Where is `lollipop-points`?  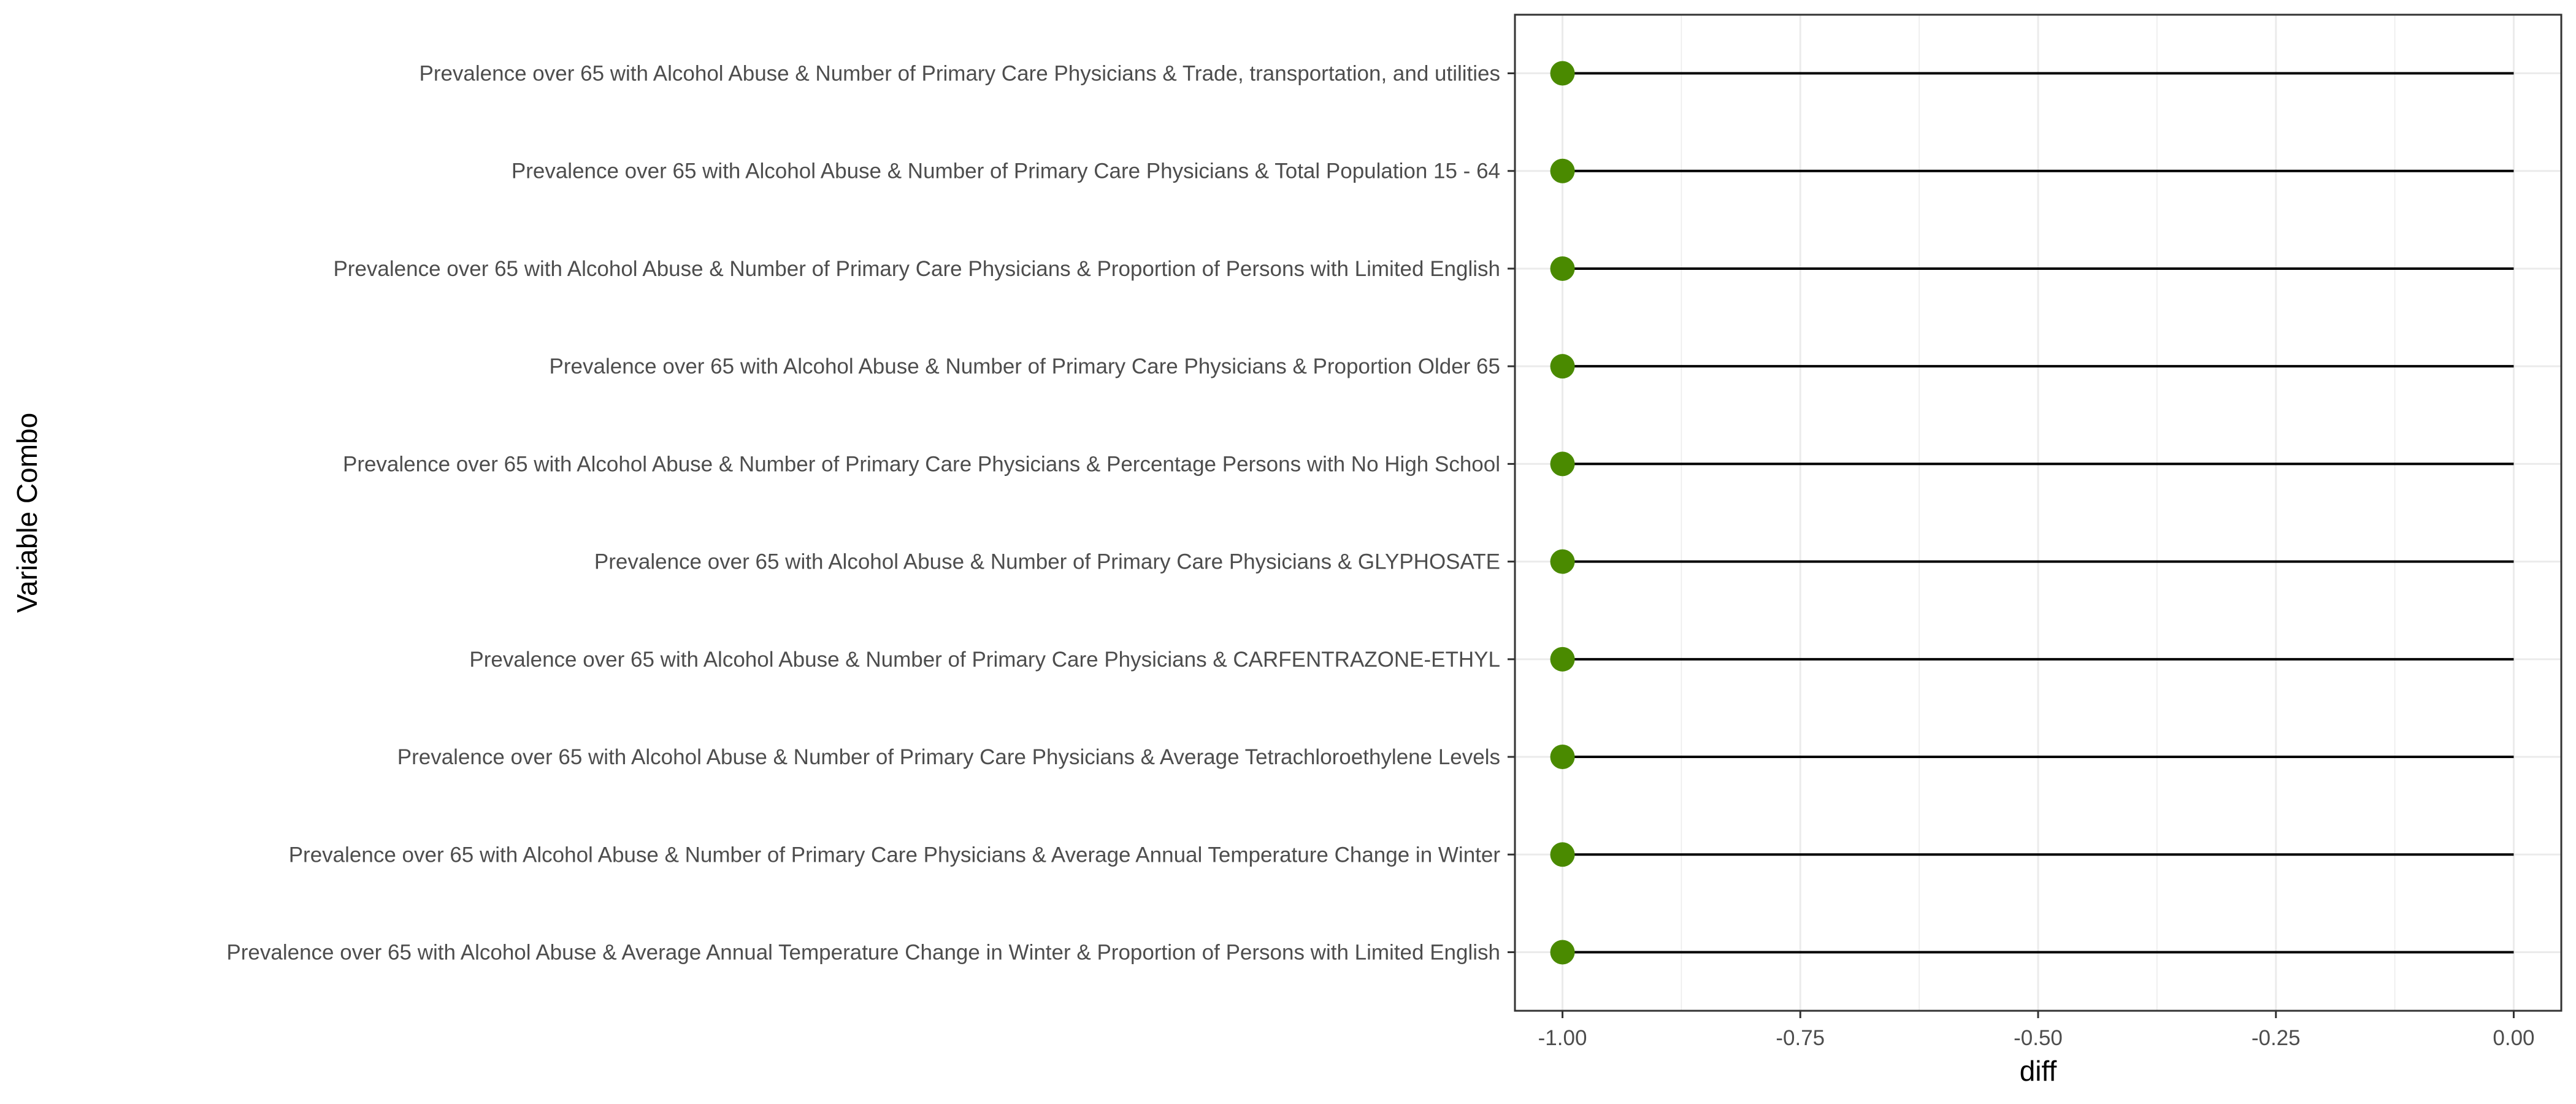 lollipop-points is located at coordinates (1562, 513).